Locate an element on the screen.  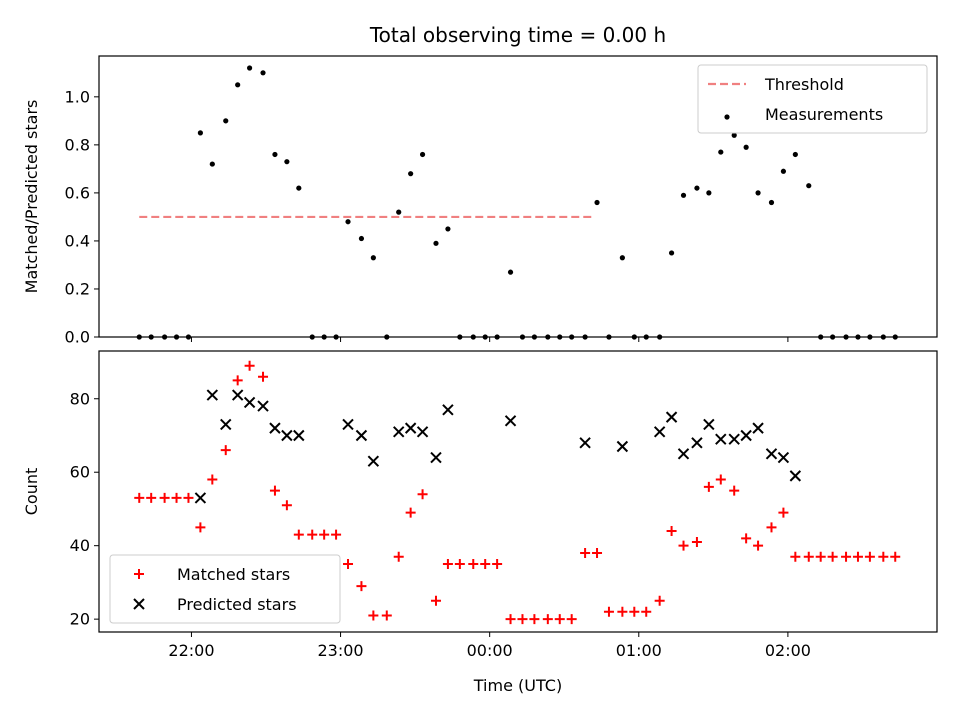
legend-box is located at coordinates (812, 99).